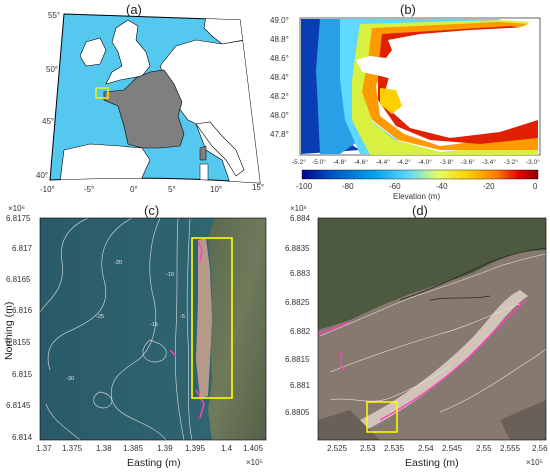 The width and height of the screenshot is (550, 472). Describe the element at coordinates (187, 330) in the screenshot. I see `pink-shoreline-c` at that location.